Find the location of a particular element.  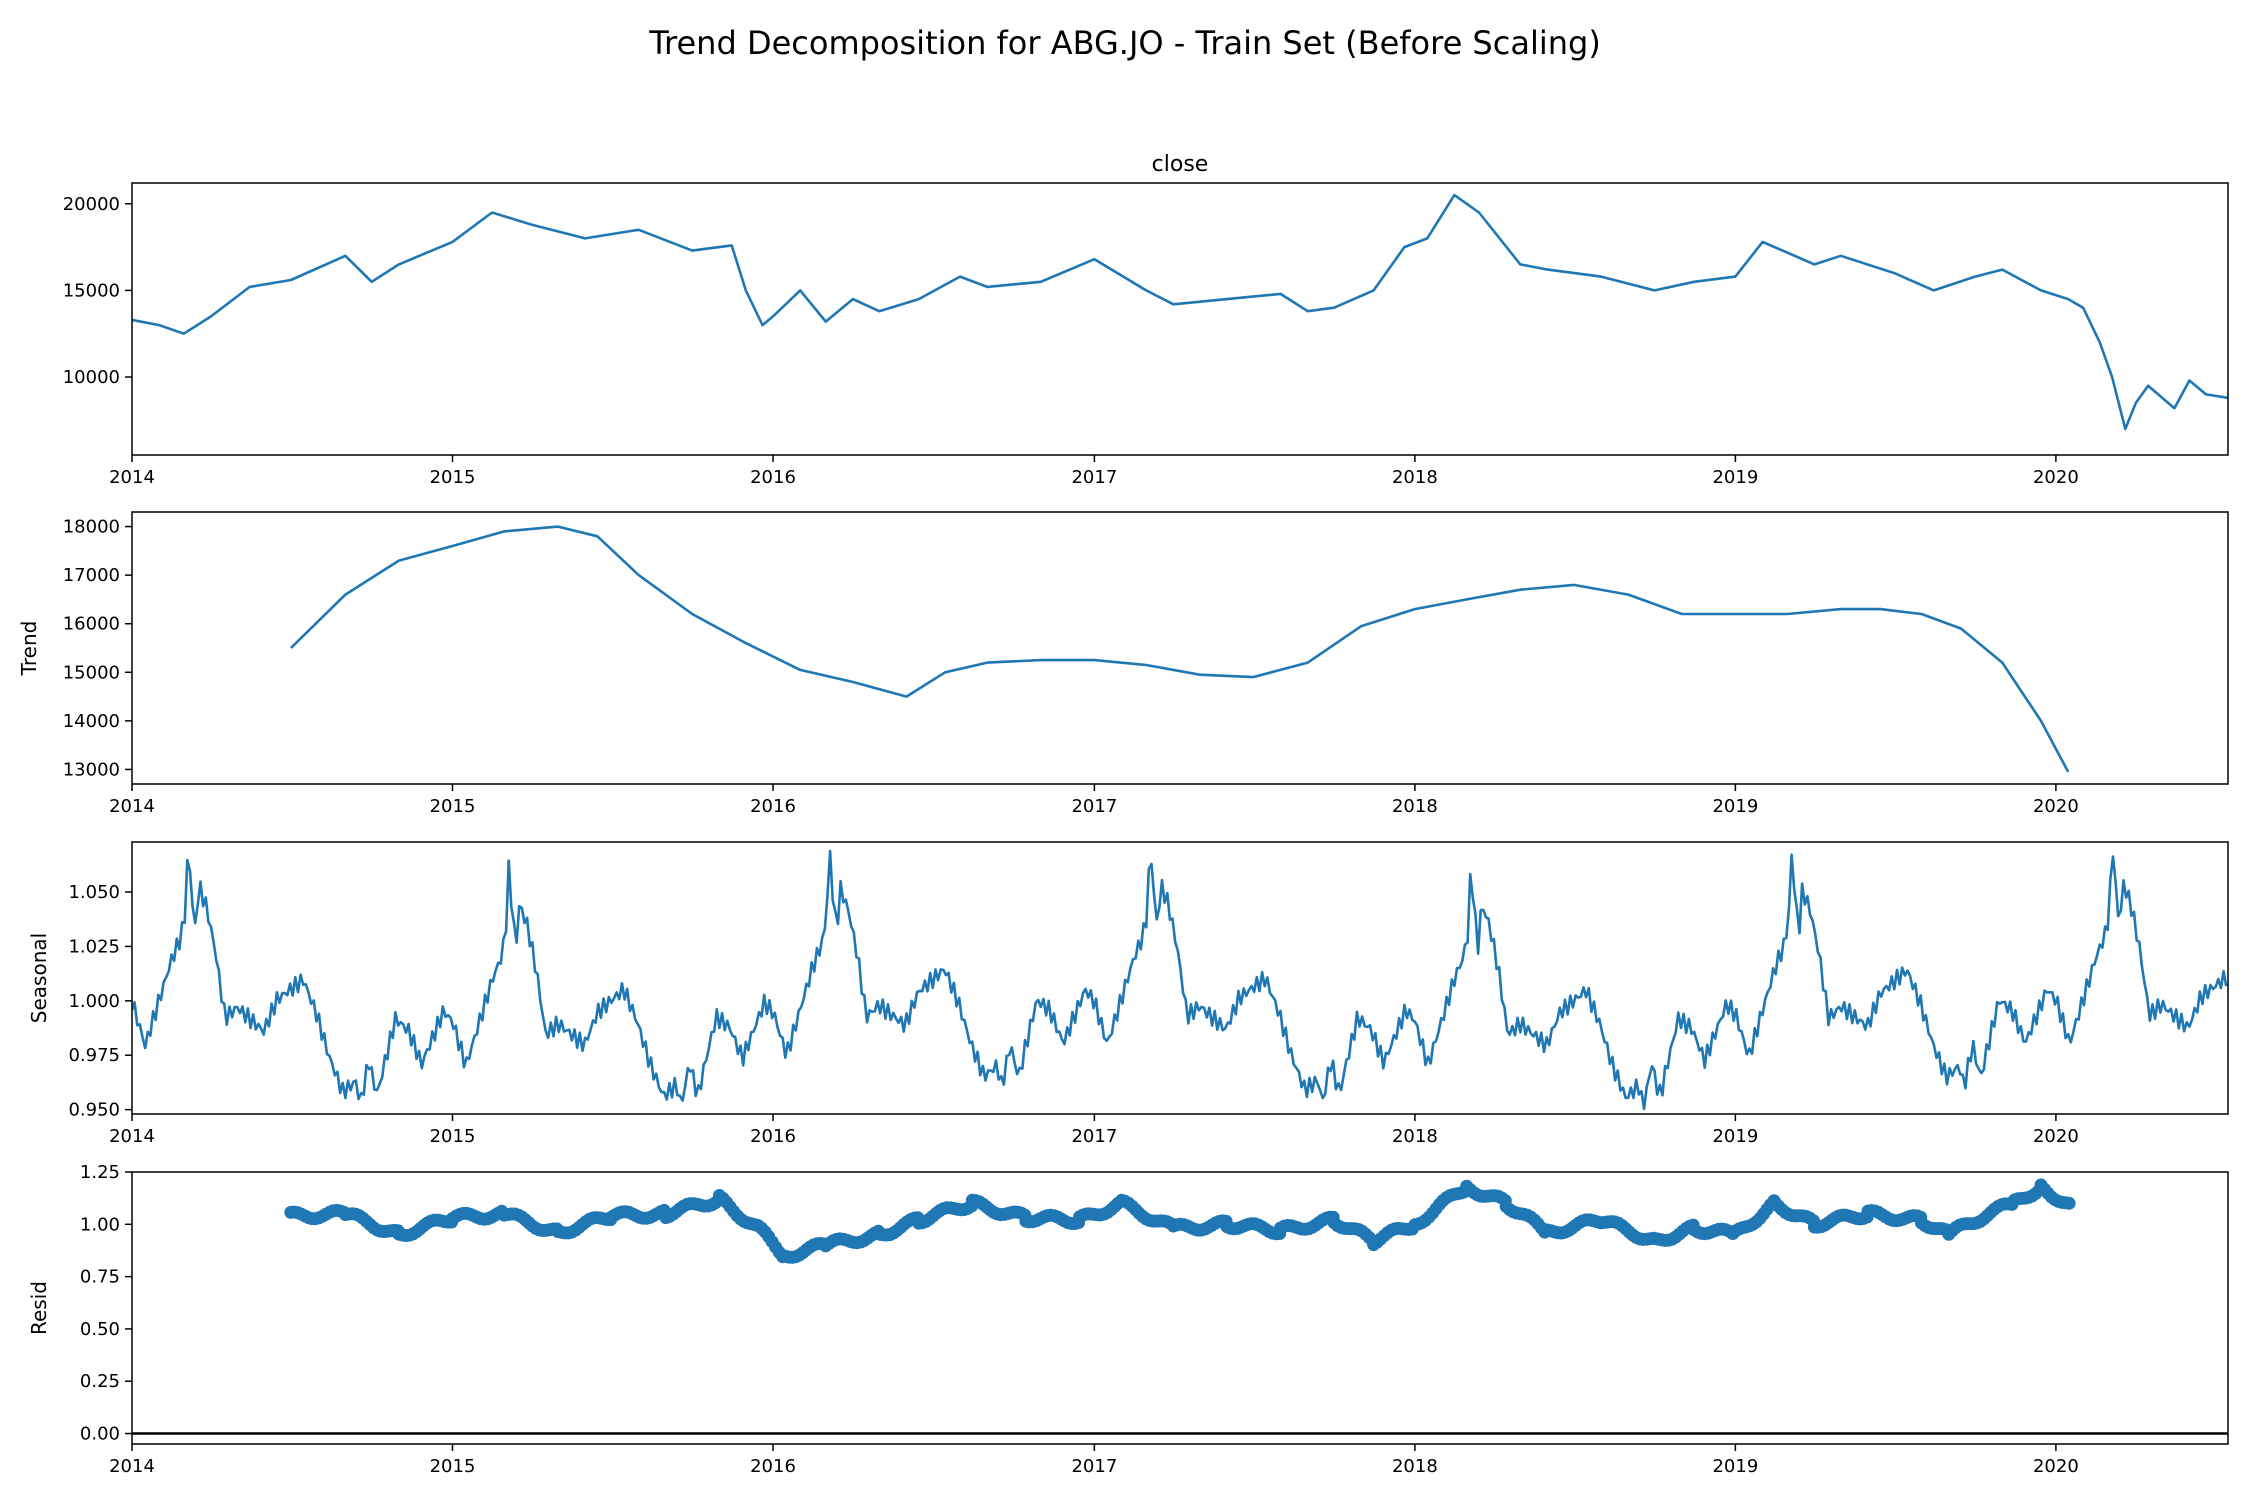

y-tick-label: 17000 is located at coordinates (91, 575).